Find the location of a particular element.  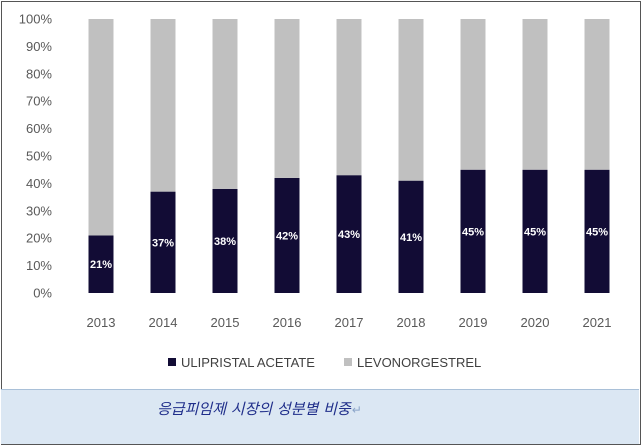

data-label: 38% is located at coordinates (225, 242).